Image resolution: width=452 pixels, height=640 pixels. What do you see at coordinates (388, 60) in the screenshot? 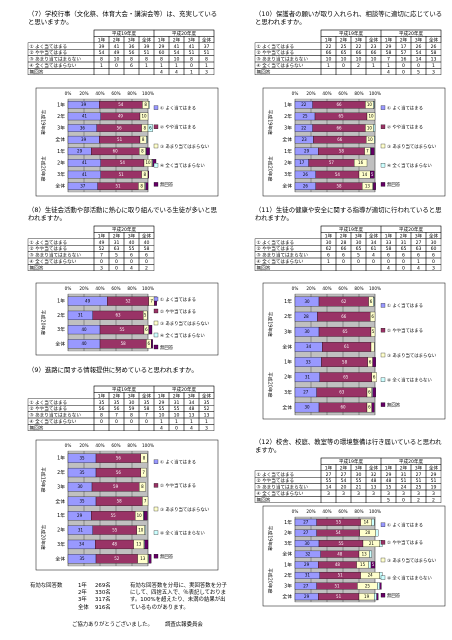
I see `cell-value: 7` at bounding box center [388, 60].